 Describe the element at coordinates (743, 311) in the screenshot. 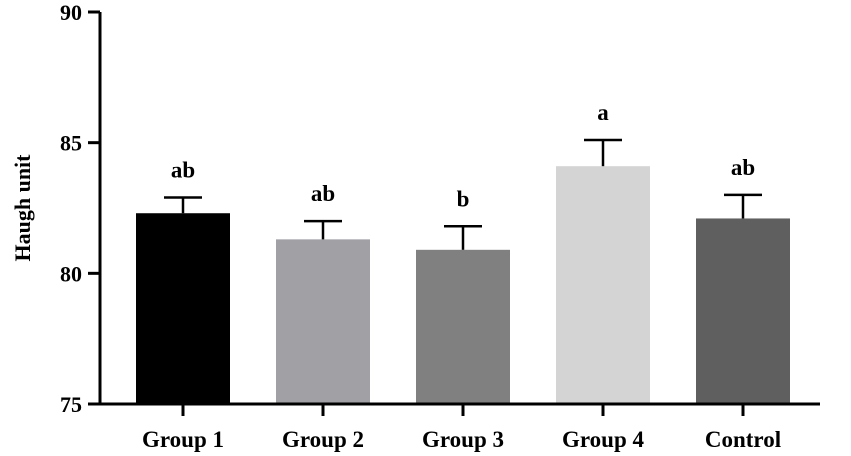

I see `bar-control` at that location.